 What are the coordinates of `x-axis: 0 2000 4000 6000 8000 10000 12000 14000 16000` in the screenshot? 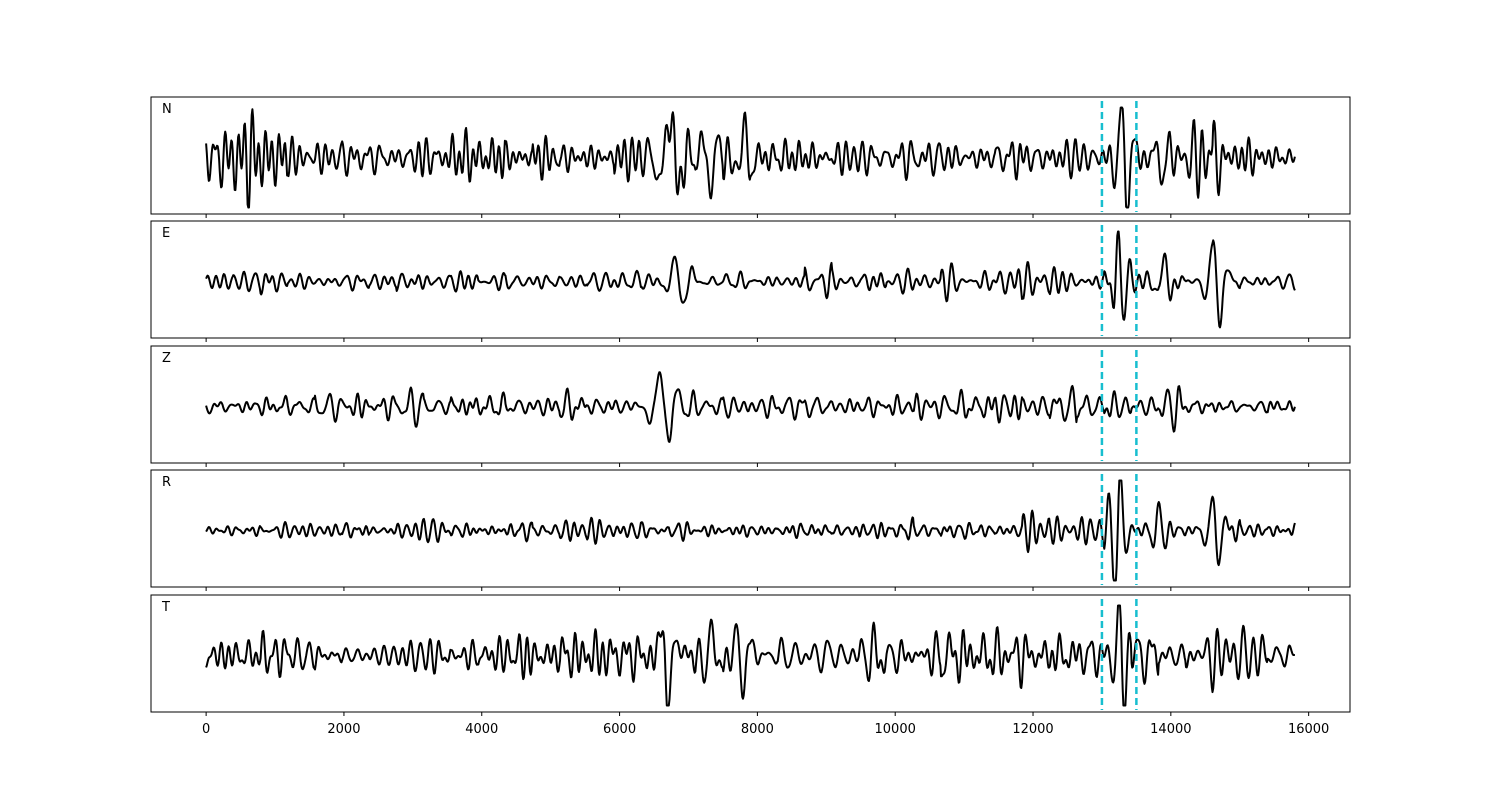 It's located at (765, 729).